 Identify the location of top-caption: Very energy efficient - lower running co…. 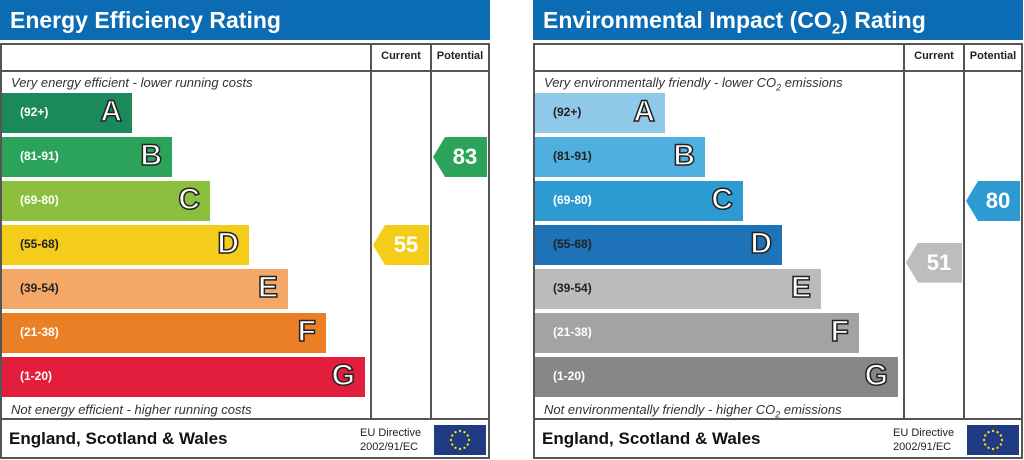
(132, 82).